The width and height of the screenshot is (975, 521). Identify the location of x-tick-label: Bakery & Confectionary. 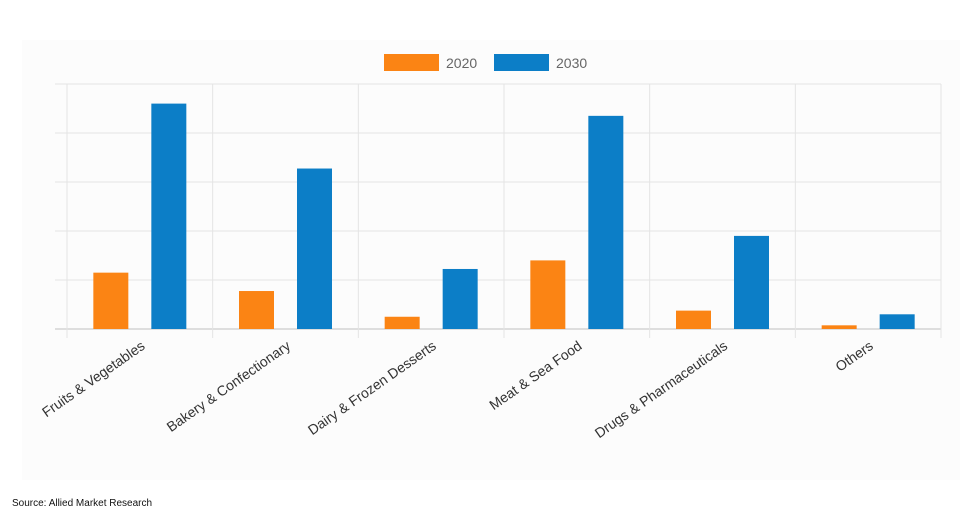
(229, 385).